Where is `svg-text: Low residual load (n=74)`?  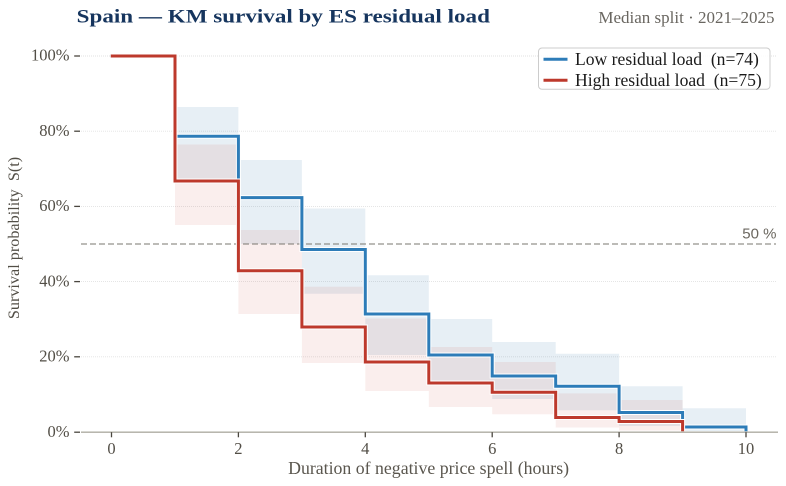 svg-text: Low residual load (n=74) is located at coordinates (667, 59).